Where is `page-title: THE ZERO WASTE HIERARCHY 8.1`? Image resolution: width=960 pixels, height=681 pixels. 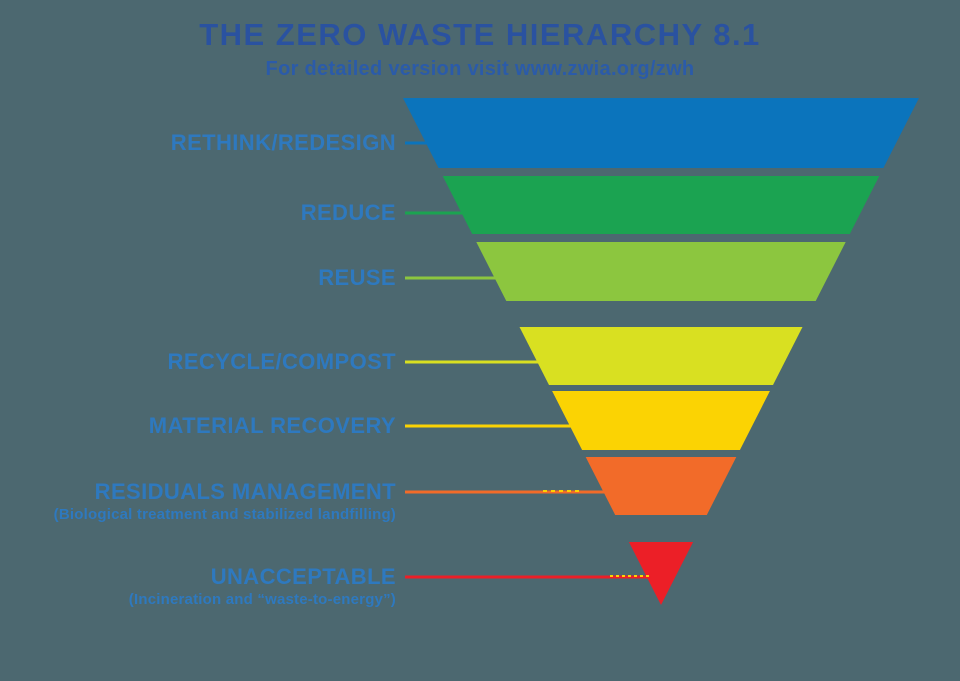
page-title: THE ZERO WASTE HIERARCHY 8.1 is located at coordinates (480, 34).